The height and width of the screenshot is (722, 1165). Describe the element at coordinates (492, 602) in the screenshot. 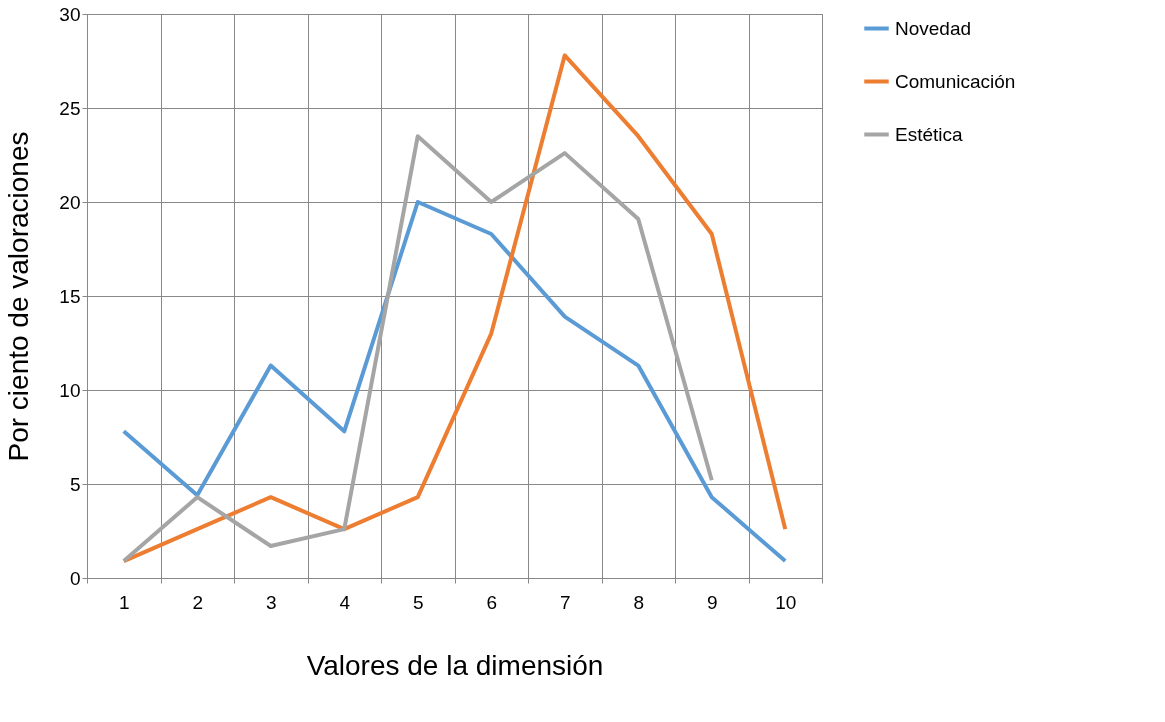

I see `x-tick-label: 6` at that location.